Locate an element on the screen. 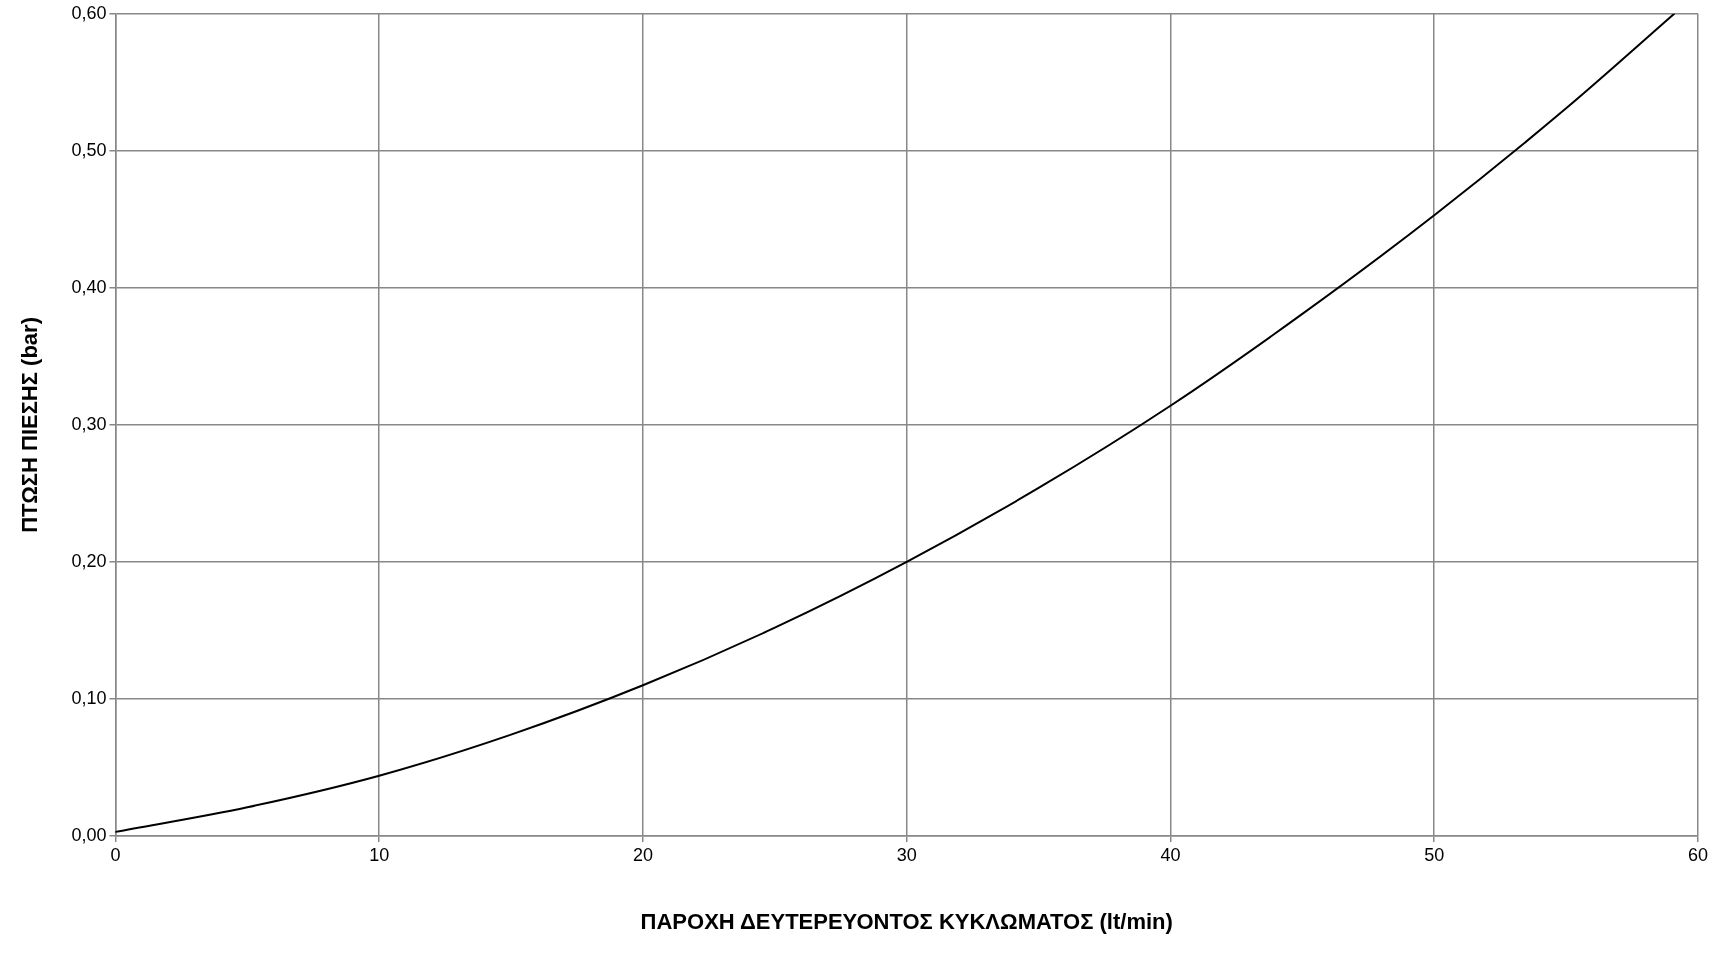 Image resolution: width=1722 pixels, height=970 pixels. x-tick-label: 20 is located at coordinates (642, 854).